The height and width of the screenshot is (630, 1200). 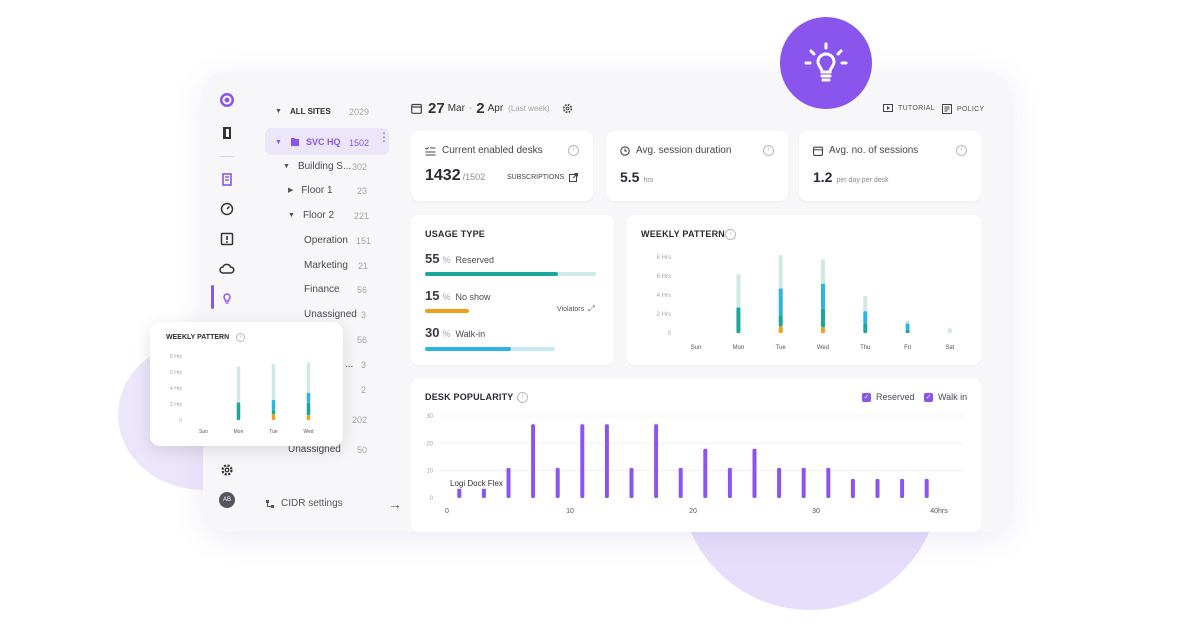 What do you see at coordinates (310, 190) in the screenshot?
I see `tree-item-floor1: ▶ Floor 1` at bounding box center [310, 190].